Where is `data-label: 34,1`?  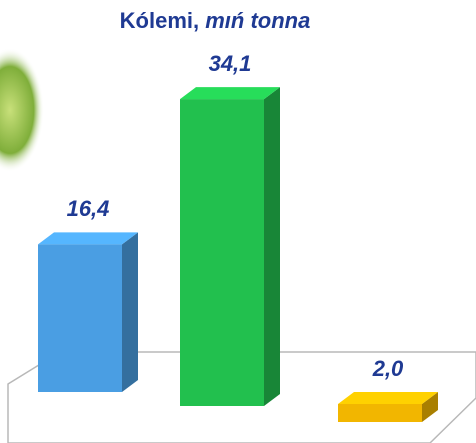
data-label: 34,1 is located at coordinates (230, 63).